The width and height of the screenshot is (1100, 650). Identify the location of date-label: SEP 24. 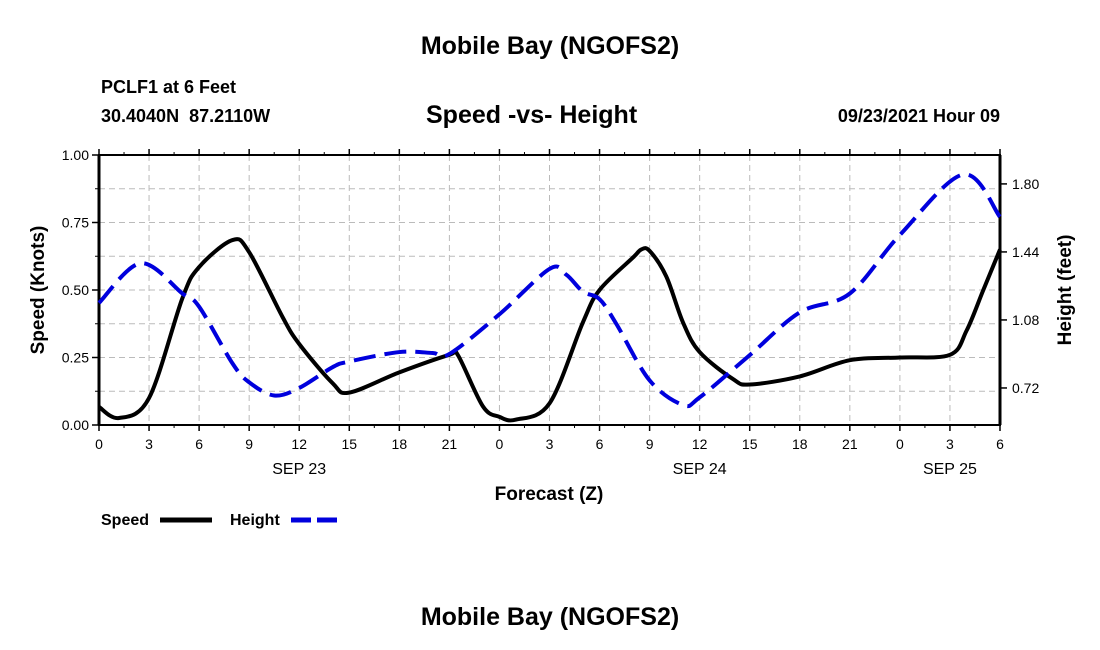
(700, 469).